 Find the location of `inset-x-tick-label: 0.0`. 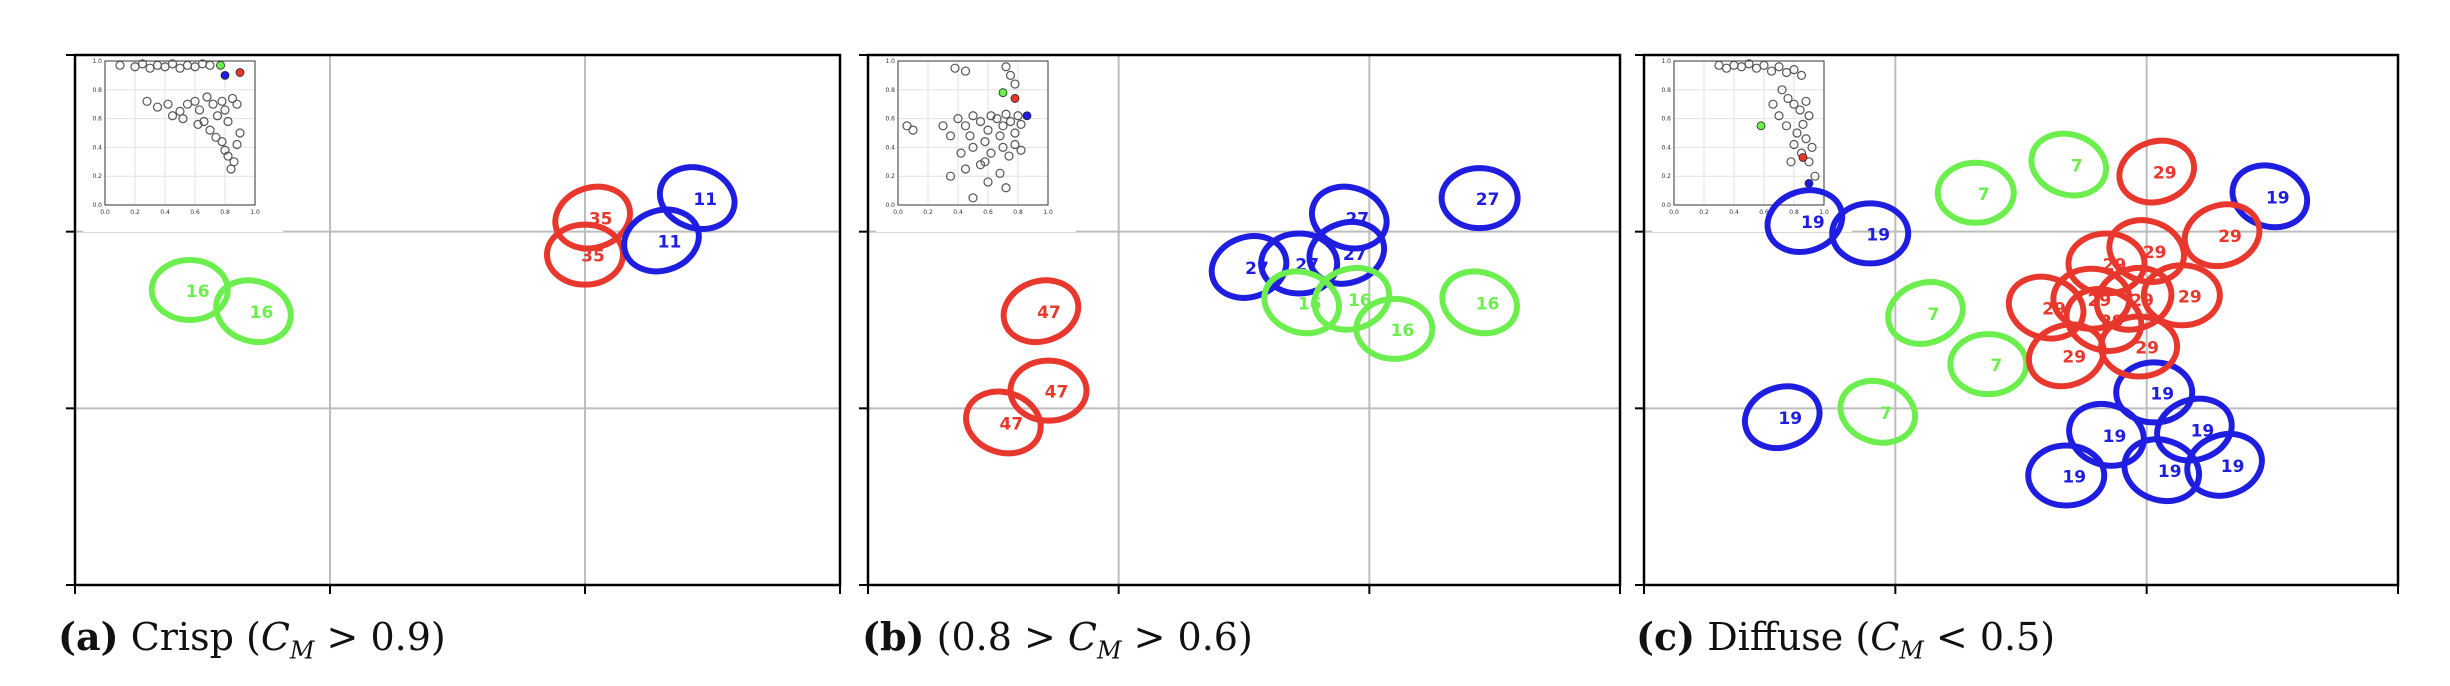

inset-x-tick-label: 0.0 is located at coordinates (105, 212).